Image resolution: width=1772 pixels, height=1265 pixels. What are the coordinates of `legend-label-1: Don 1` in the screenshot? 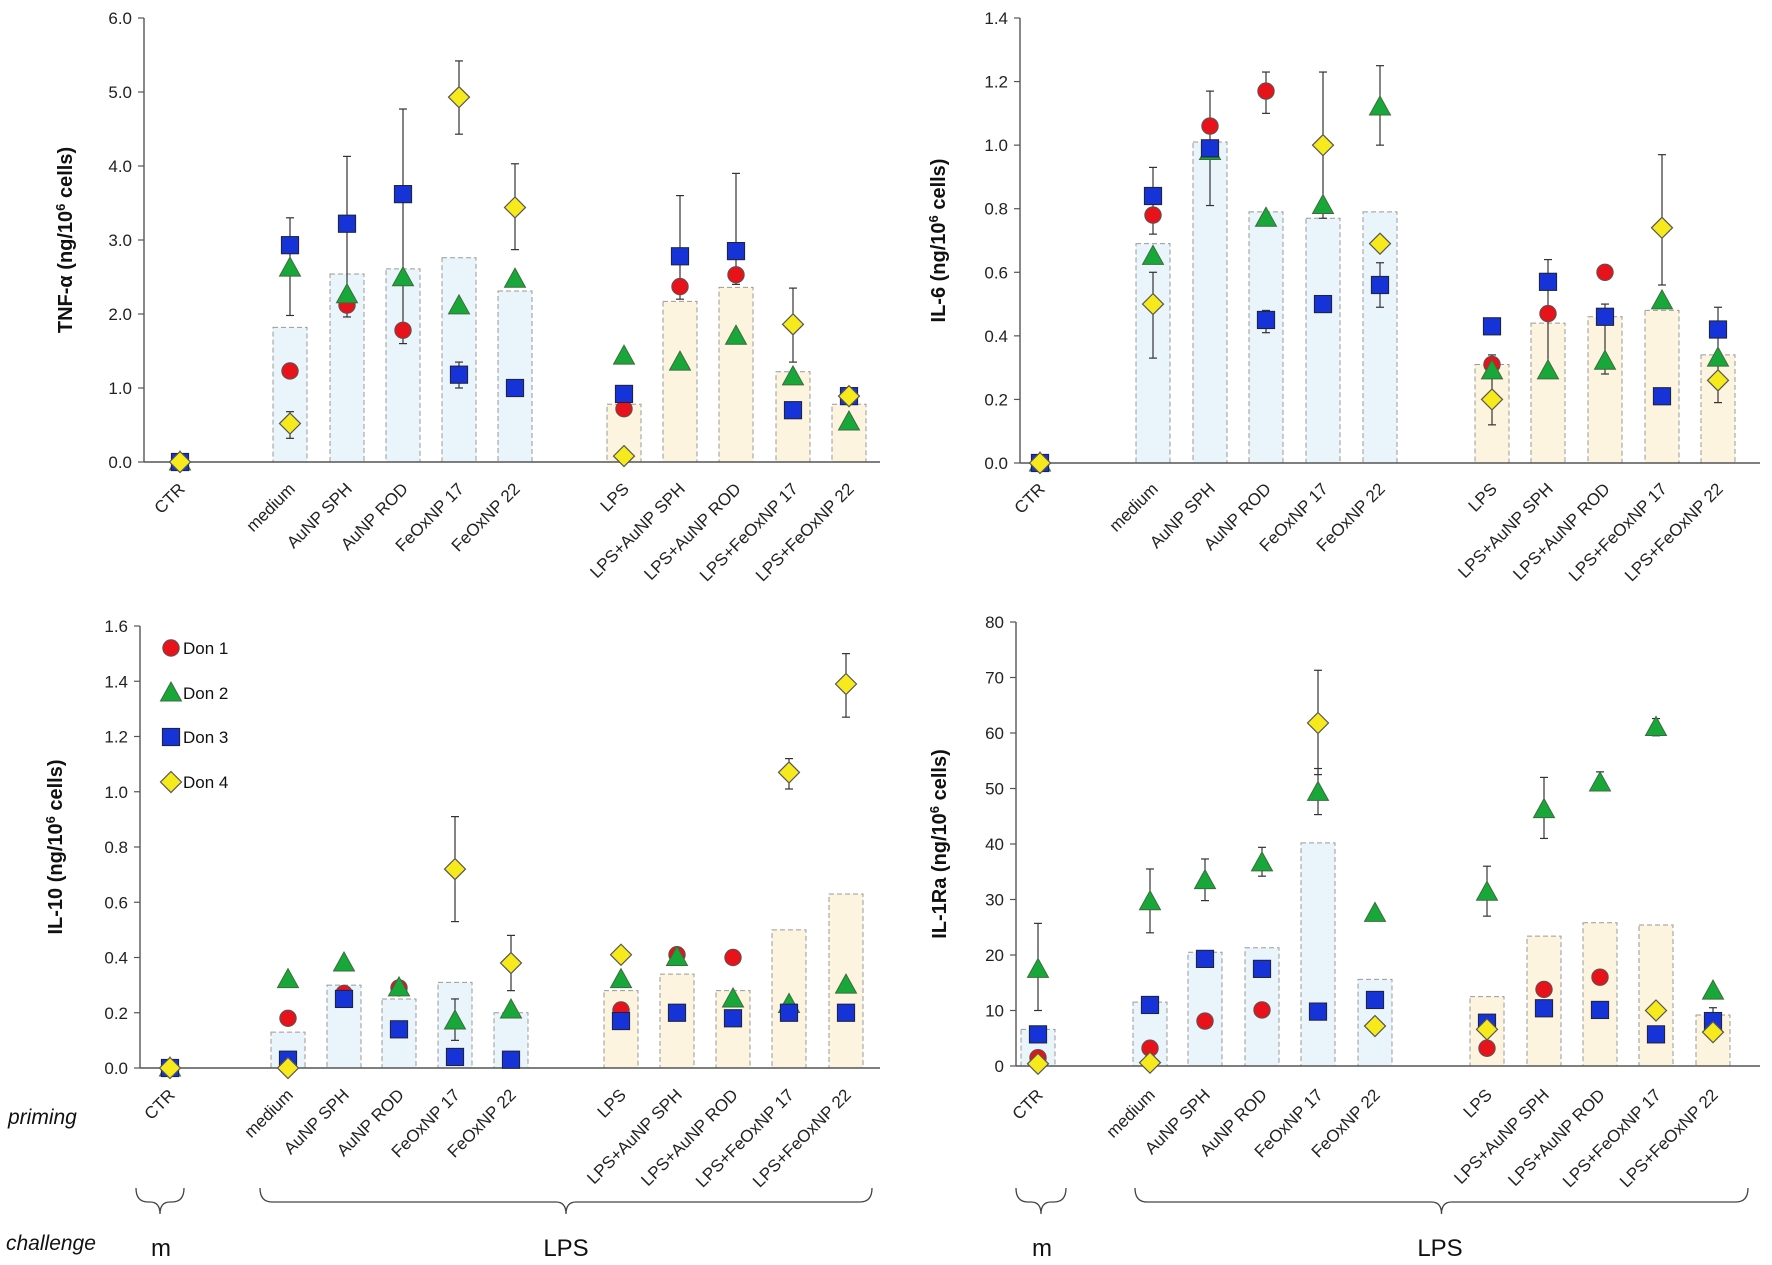 It's located at (205, 648).